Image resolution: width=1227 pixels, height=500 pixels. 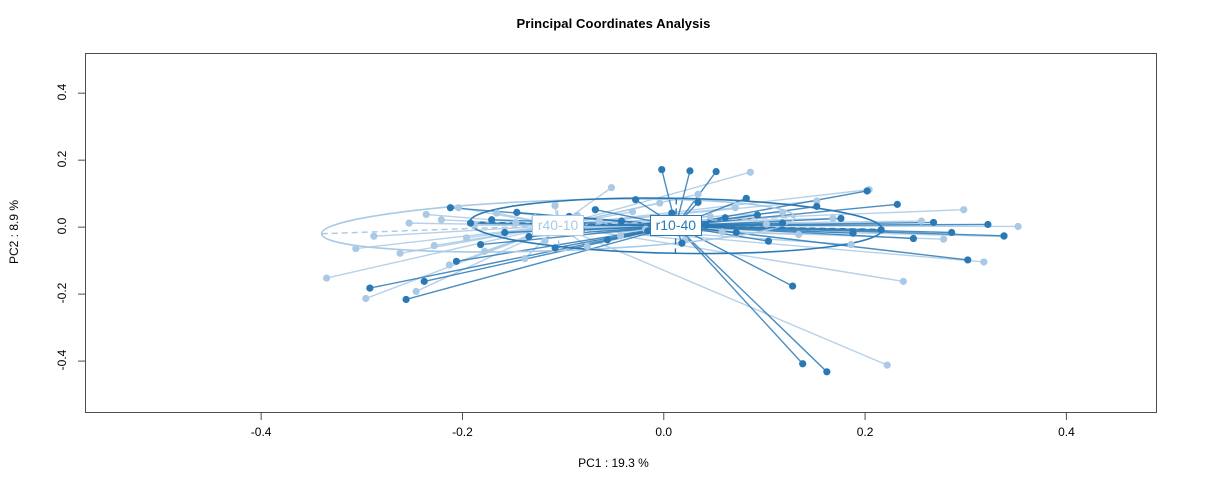 I want to click on y-tick-label: 0.2, so click(x=62, y=159).